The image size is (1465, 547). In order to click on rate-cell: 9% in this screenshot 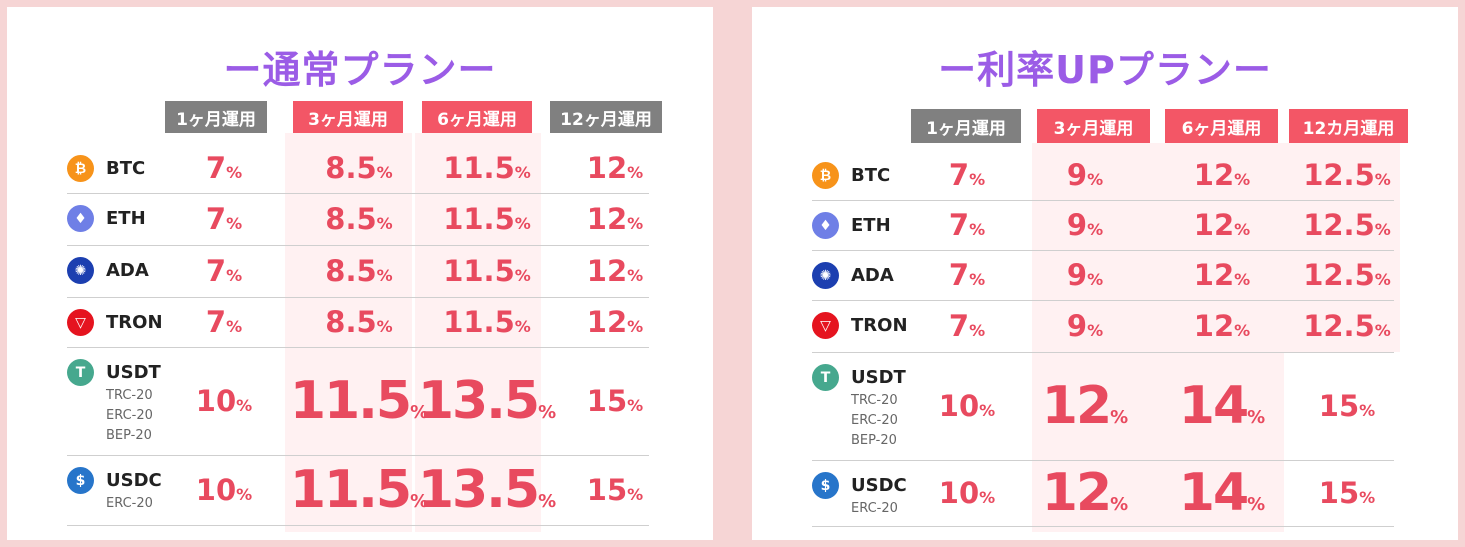, I will do `click(1085, 227)`.